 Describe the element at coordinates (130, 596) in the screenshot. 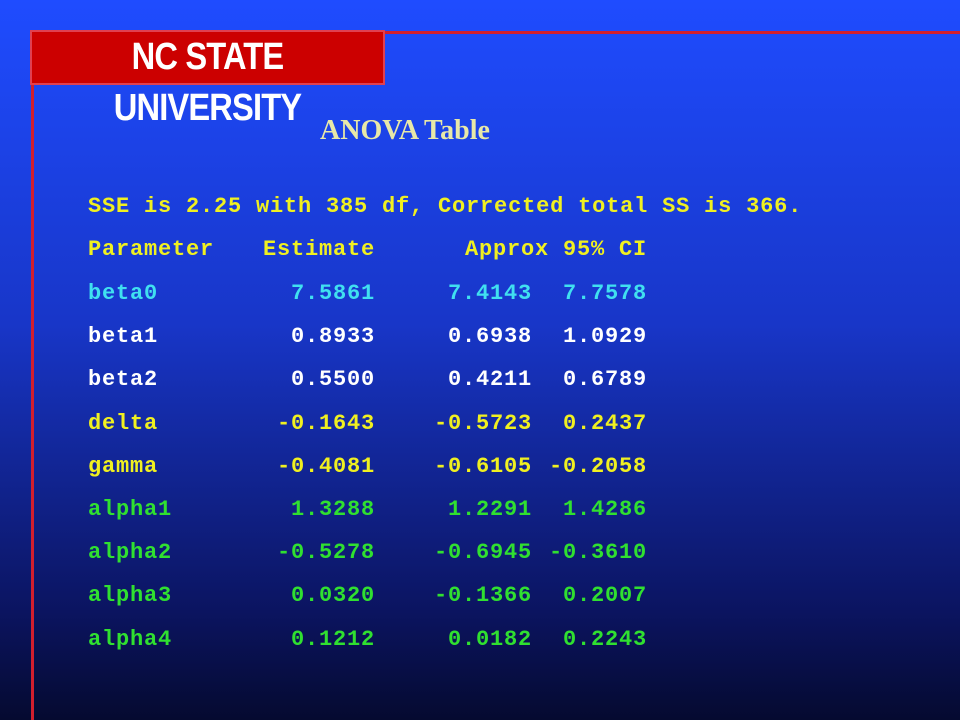

I see `parameter-name: alpha3` at that location.